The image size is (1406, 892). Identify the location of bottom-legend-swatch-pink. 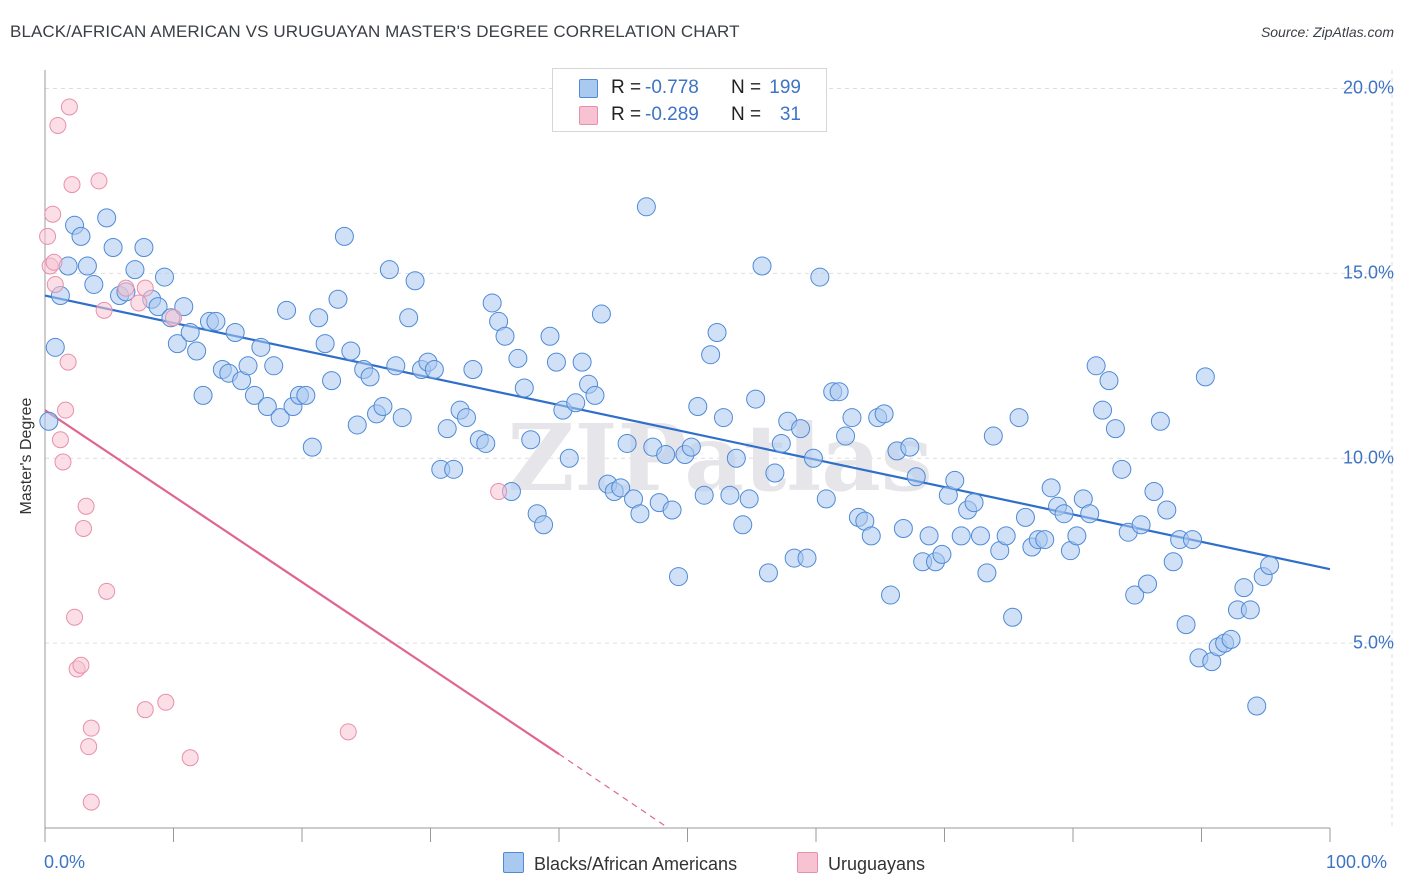
(807, 862).